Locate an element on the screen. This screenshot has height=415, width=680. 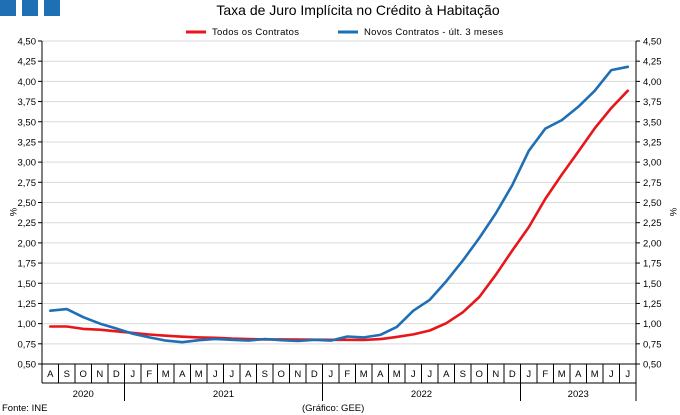
y-tick-label-left: 4,50 is located at coordinates (27, 42).